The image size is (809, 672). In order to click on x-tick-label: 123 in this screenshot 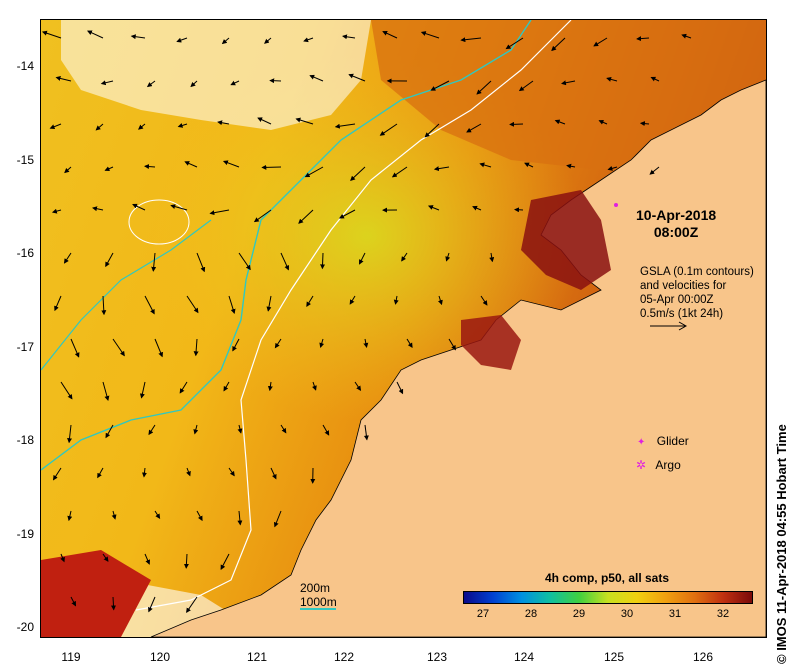, I will do `click(437, 657)`.